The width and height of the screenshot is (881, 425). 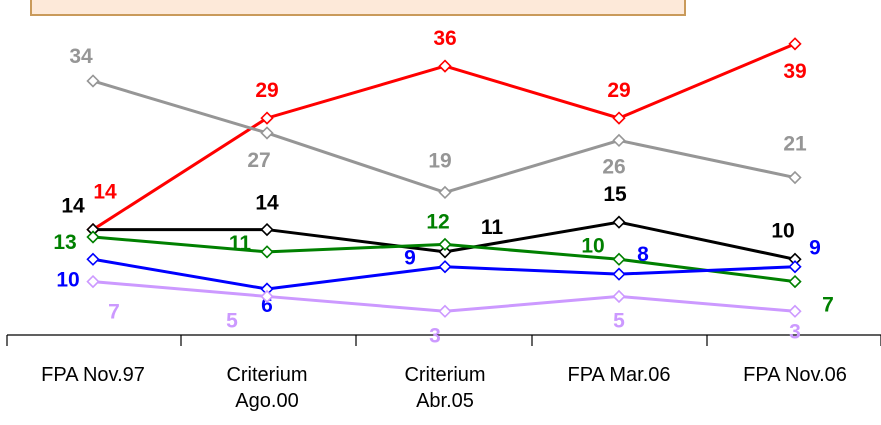 I want to click on data-label: 27, so click(x=258, y=160).